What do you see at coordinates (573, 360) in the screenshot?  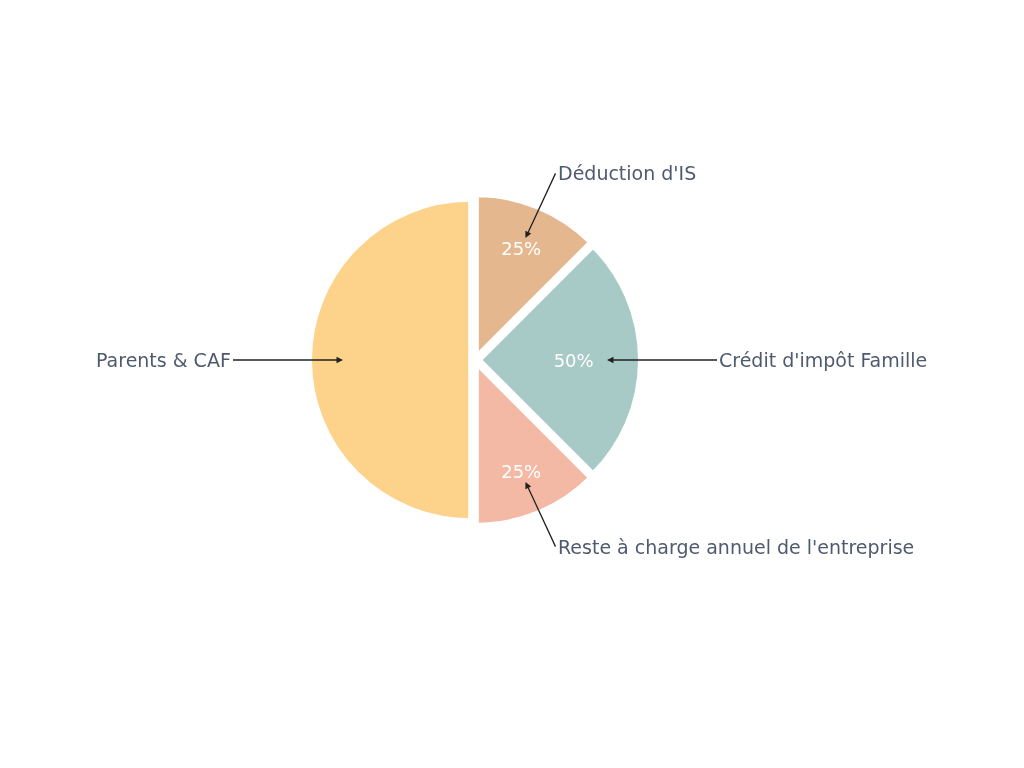 I see `data-label: 50%` at bounding box center [573, 360].